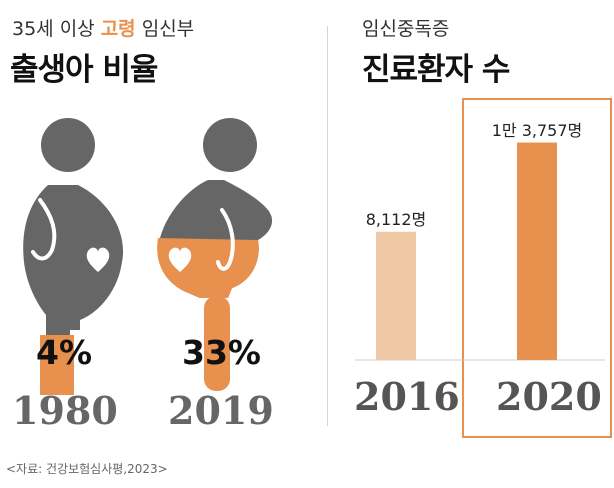 Image resolution: width=614 pixels, height=488 pixels. Describe the element at coordinates (56, 29) in the screenshot. I see `left-subtitle-prefix: 35세 이상` at that location.